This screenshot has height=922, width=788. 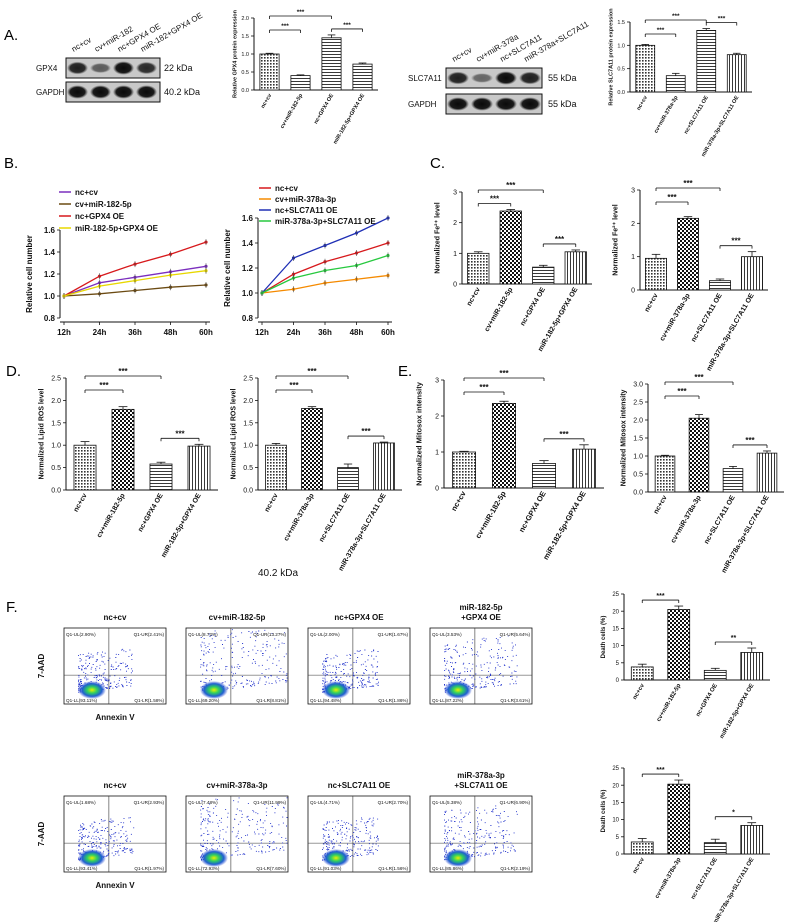 I want to click on blot-row-name: GAPDH, so click(x=50, y=92).